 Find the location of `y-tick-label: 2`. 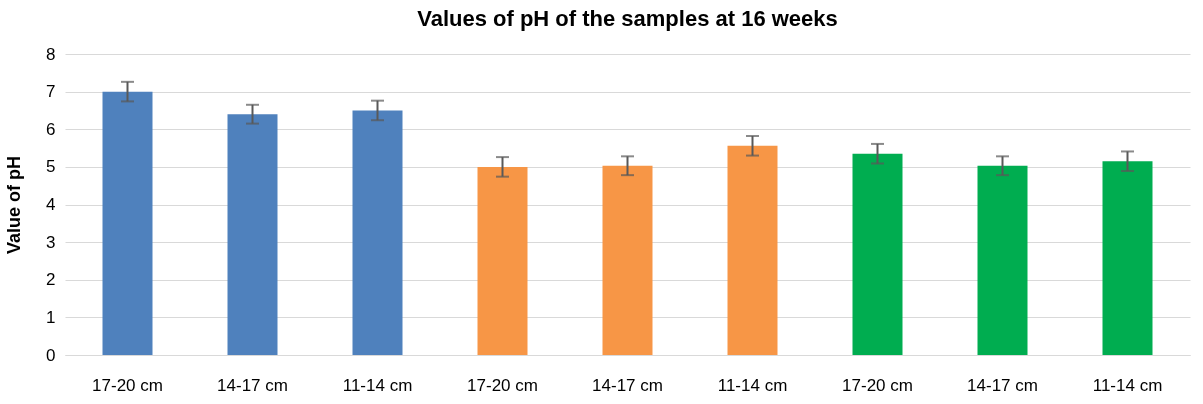

y-tick-label: 2 is located at coordinates (51, 280).